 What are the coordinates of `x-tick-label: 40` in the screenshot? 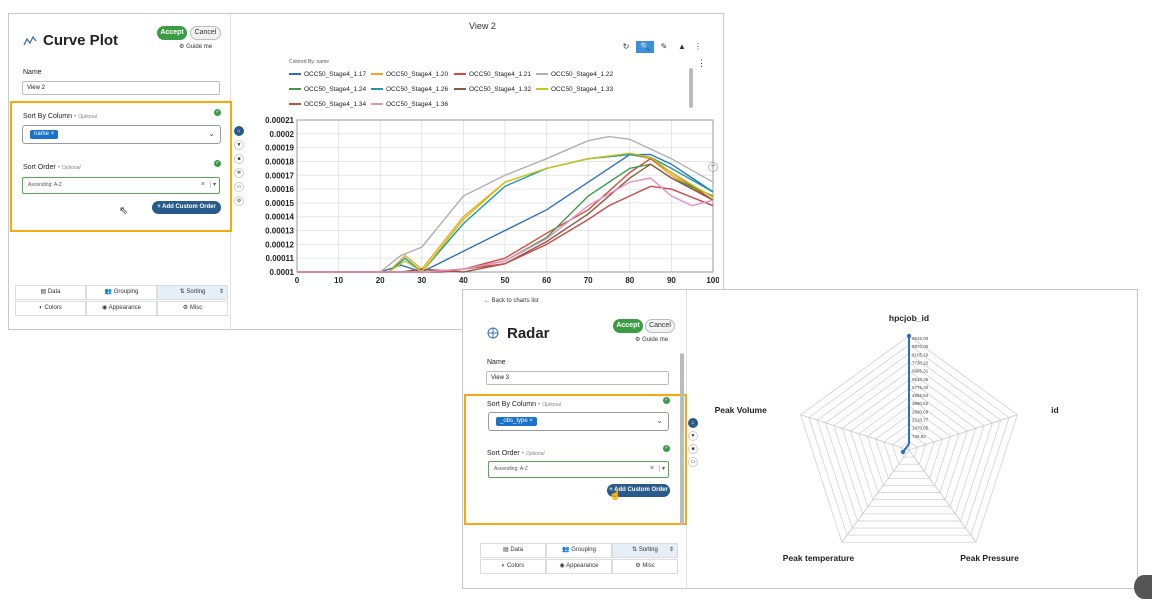 It's located at (463, 280).